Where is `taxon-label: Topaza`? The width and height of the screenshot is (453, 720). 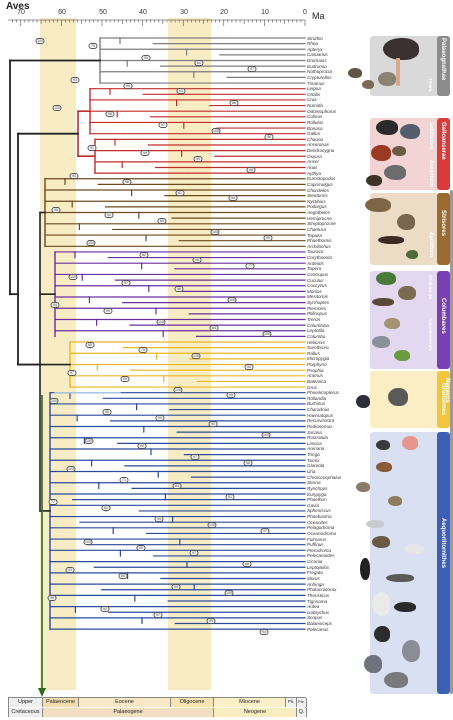
taxon-label: Topaza is located at coordinates (314, 235).